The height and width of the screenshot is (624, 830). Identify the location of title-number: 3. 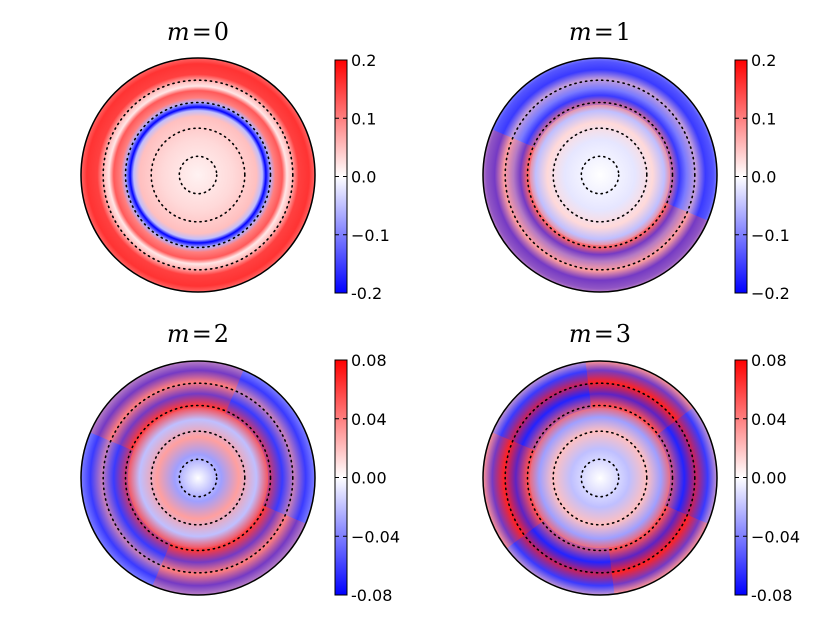
(623, 334).